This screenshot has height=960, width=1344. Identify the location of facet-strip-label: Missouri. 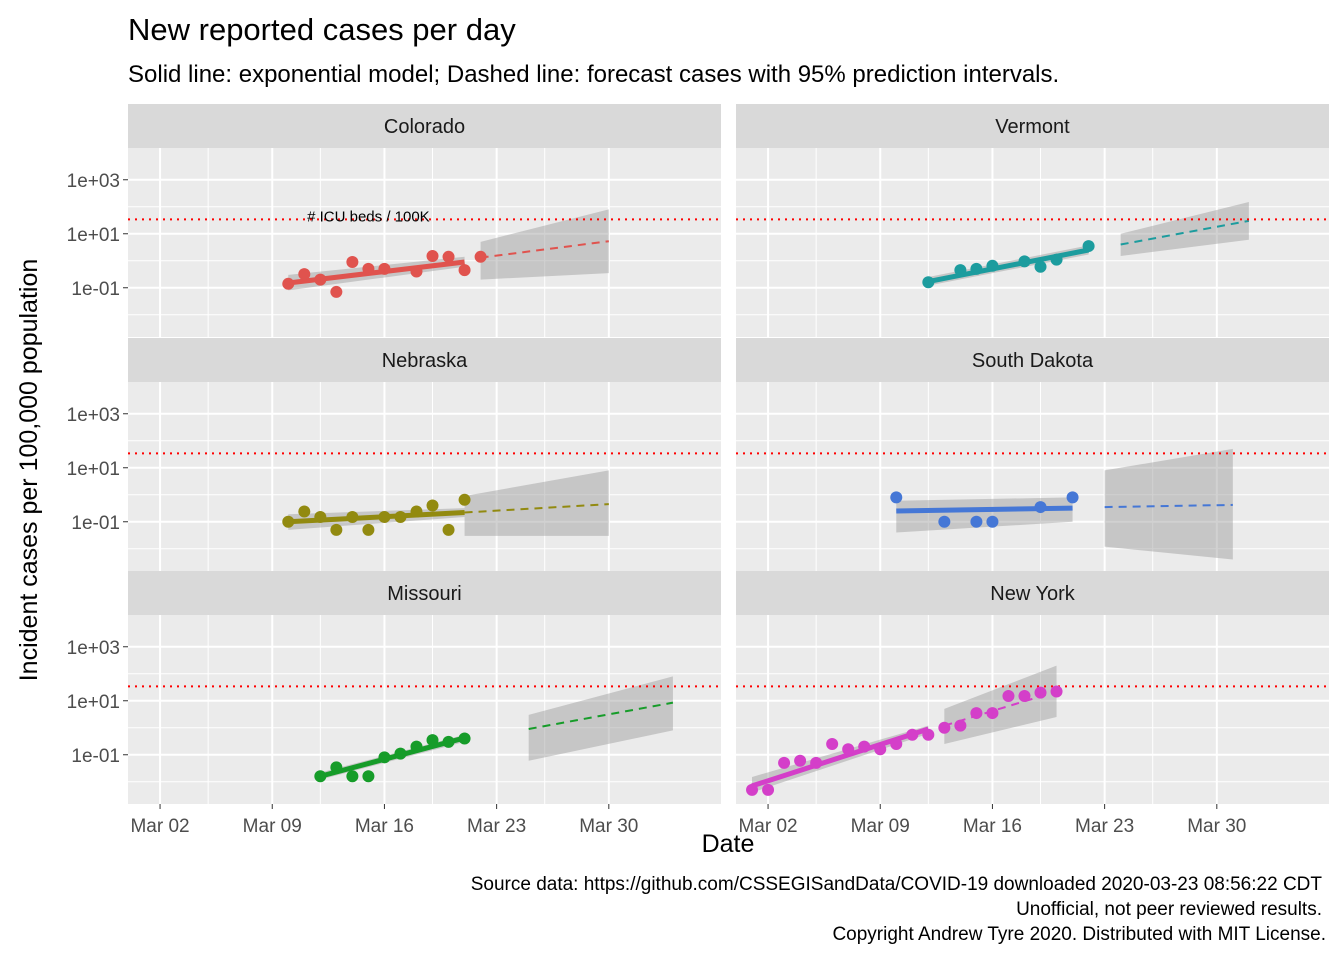
(424, 594).